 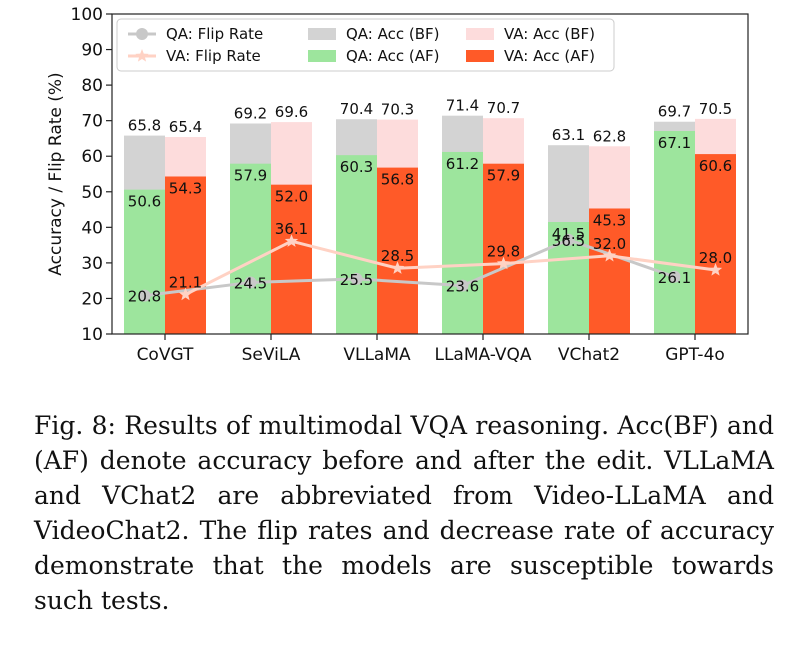 I want to click on y-tick-label: 80, so click(x=92, y=86).